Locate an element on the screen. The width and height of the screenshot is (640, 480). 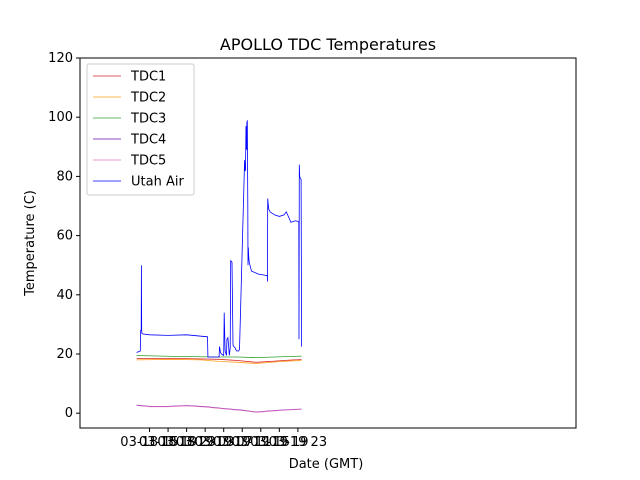
x-tick-label: 03-18 15 is located at coordinates (149, 442).